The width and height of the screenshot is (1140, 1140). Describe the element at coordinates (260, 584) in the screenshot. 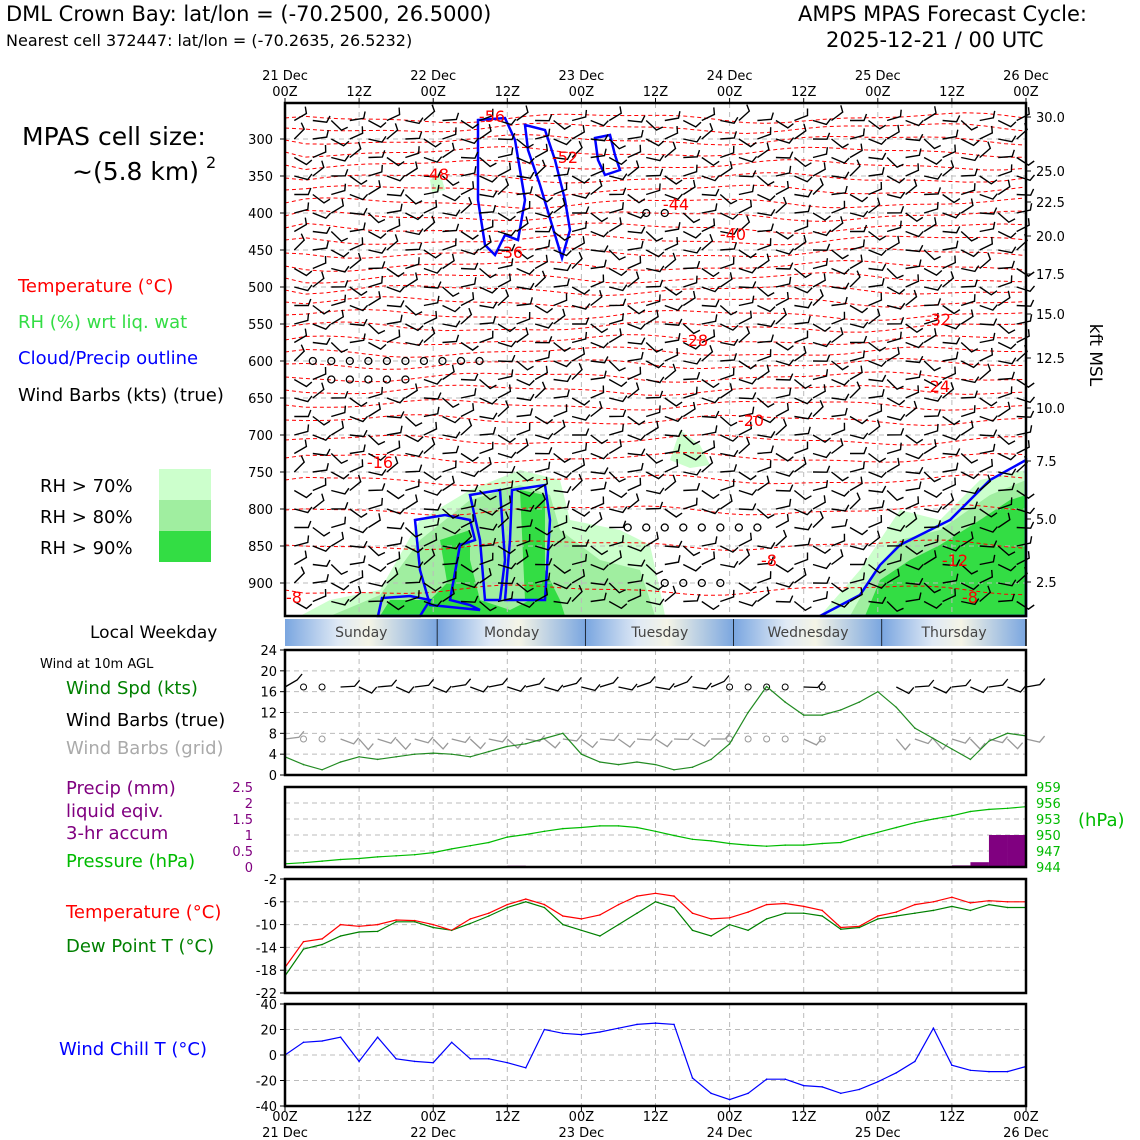

I see `pressure-tick-label-12: 900` at that location.